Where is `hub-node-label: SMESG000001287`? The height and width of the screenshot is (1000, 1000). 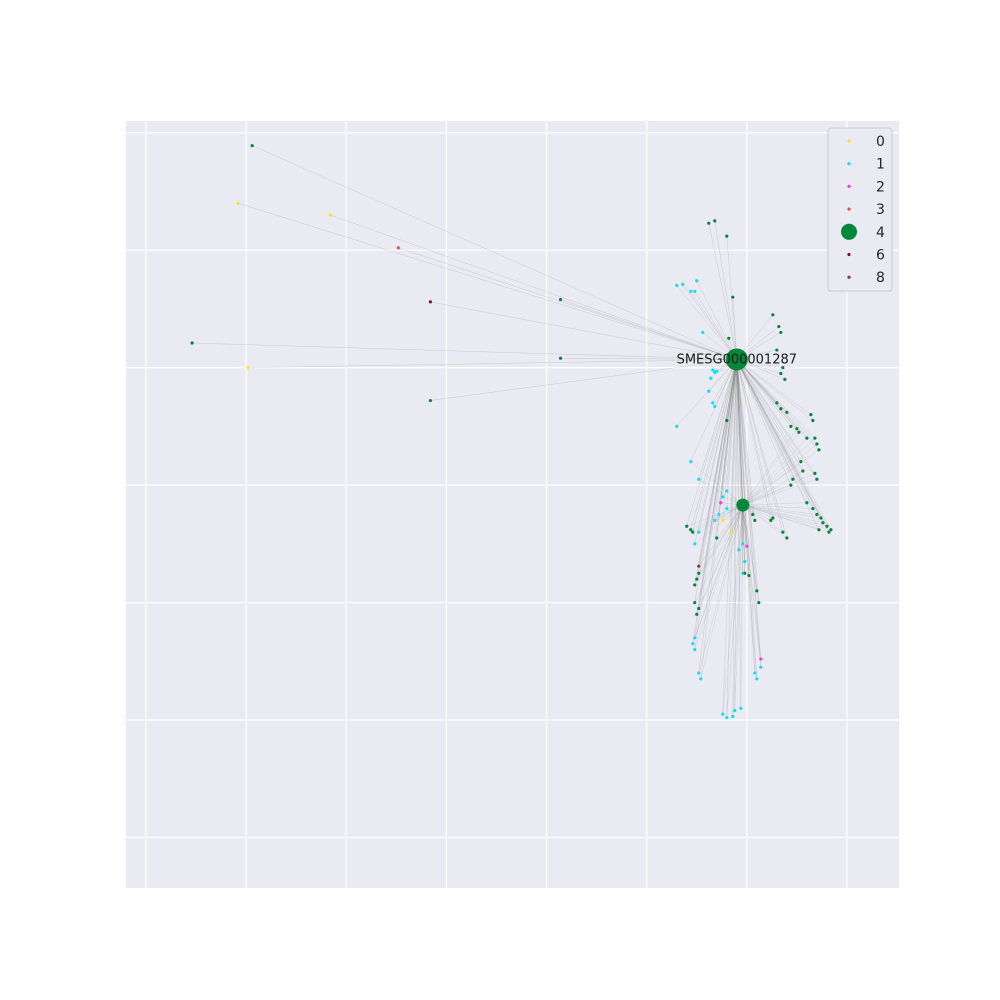 hub-node-label: SMESG000001287 is located at coordinates (737, 359).